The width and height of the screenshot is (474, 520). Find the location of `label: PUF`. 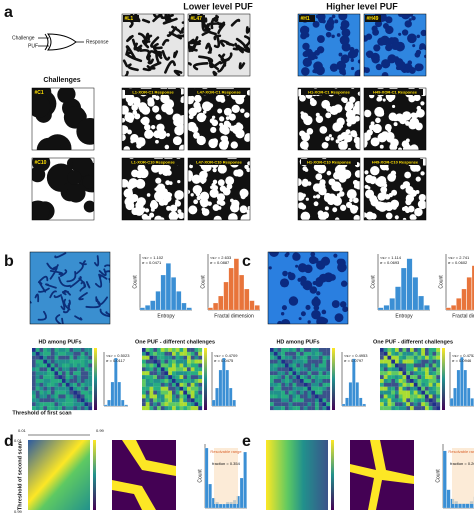

label: PUF is located at coordinates (33, 46).